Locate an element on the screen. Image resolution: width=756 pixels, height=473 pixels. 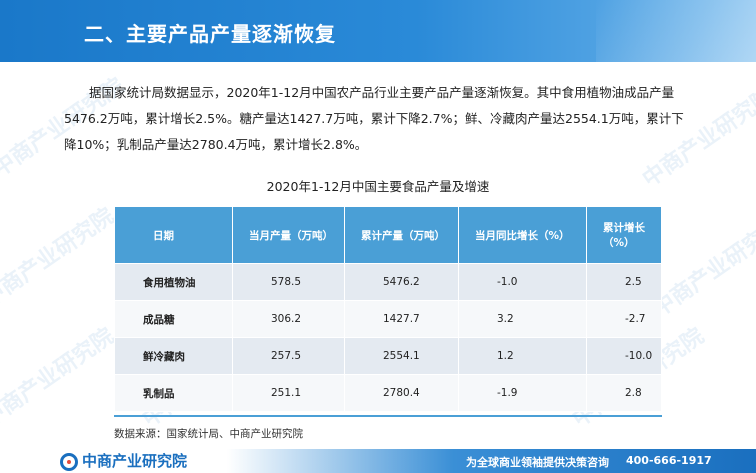
table-cell: -1.0 is located at coordinates (522, 282).